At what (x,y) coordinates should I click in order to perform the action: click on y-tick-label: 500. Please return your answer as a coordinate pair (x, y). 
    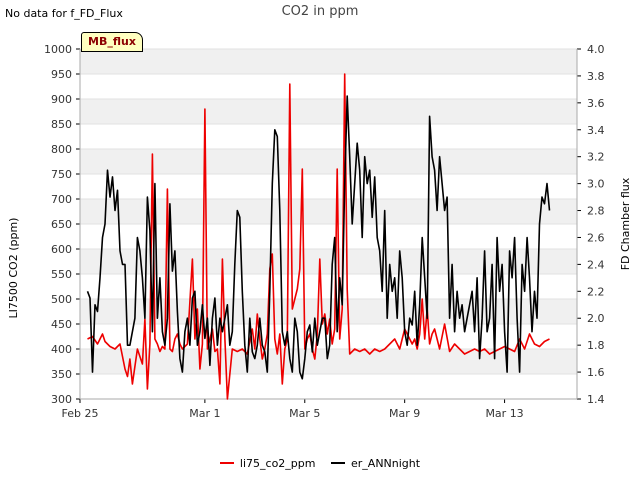
    Looking at the image, I should click on (61, 299).